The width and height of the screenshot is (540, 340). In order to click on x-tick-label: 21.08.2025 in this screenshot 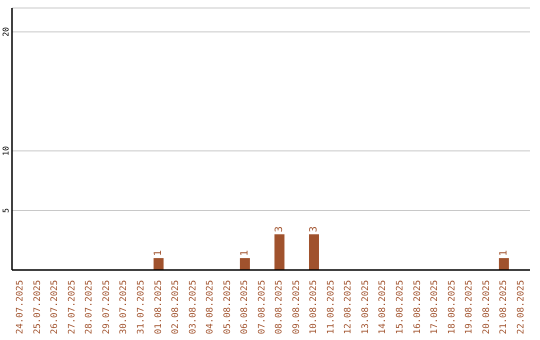, I will do `click(504, 307)`.